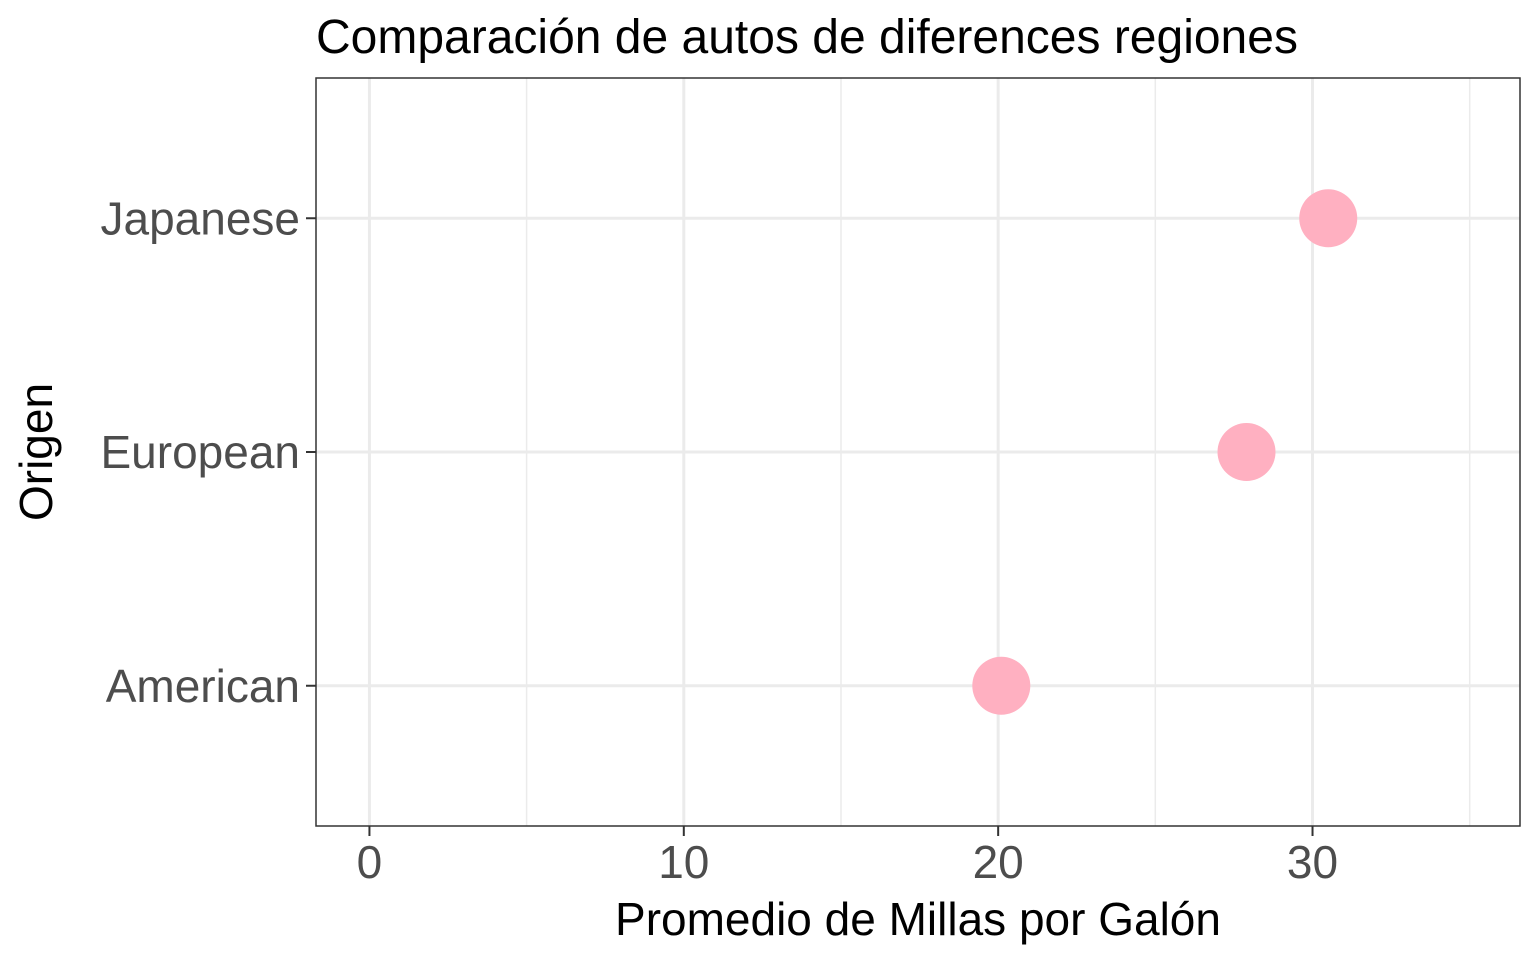  I want to click on y-tick-label-european: European, so click(201, 452).